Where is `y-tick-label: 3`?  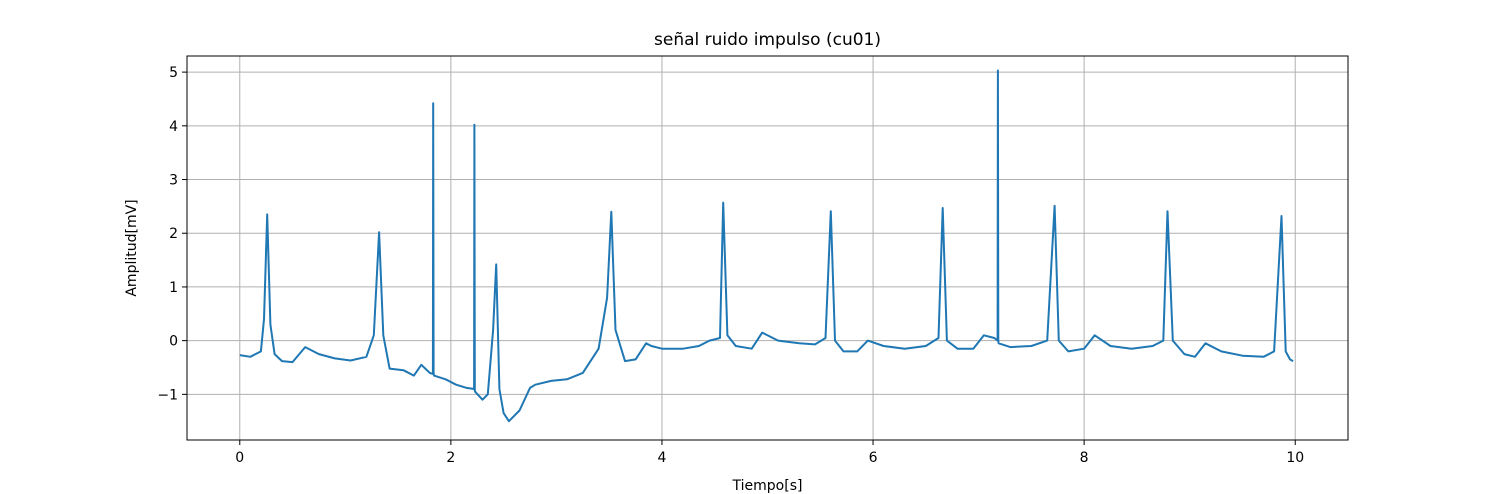 y-tick-label: 3 is located at coordinates (173, 181).